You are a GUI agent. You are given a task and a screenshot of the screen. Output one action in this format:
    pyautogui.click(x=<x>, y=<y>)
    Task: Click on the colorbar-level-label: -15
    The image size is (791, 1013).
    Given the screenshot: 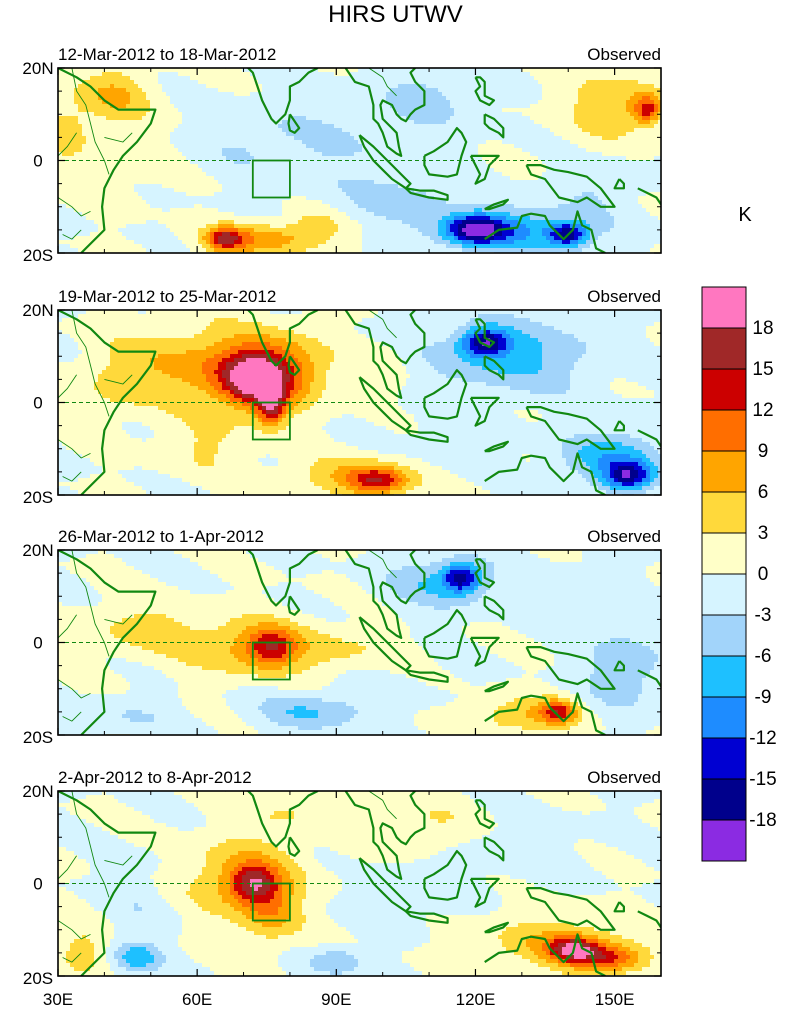 What is the action you would take?
    pyautogui.click(x=762, y=779)
    